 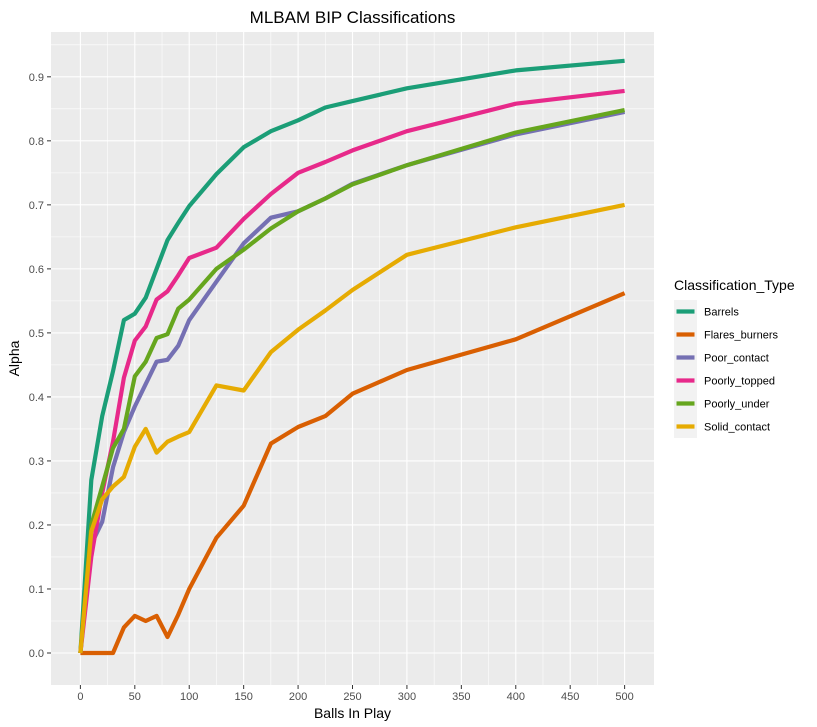 I want to click on x-tick-label: 400, so click(x=516, y=697).